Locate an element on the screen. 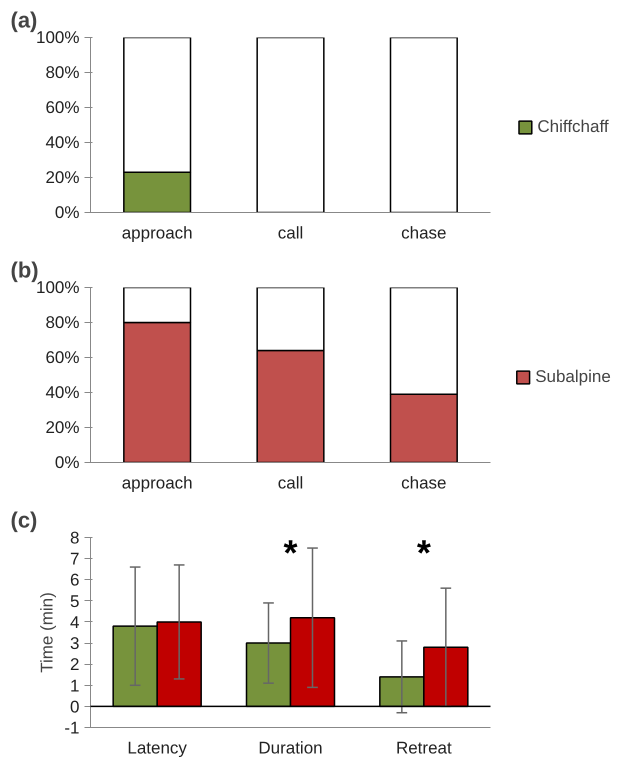 This screenshot has height=765, width=629. y-axis-title: Time (min) is located at coordinates (46, 632).